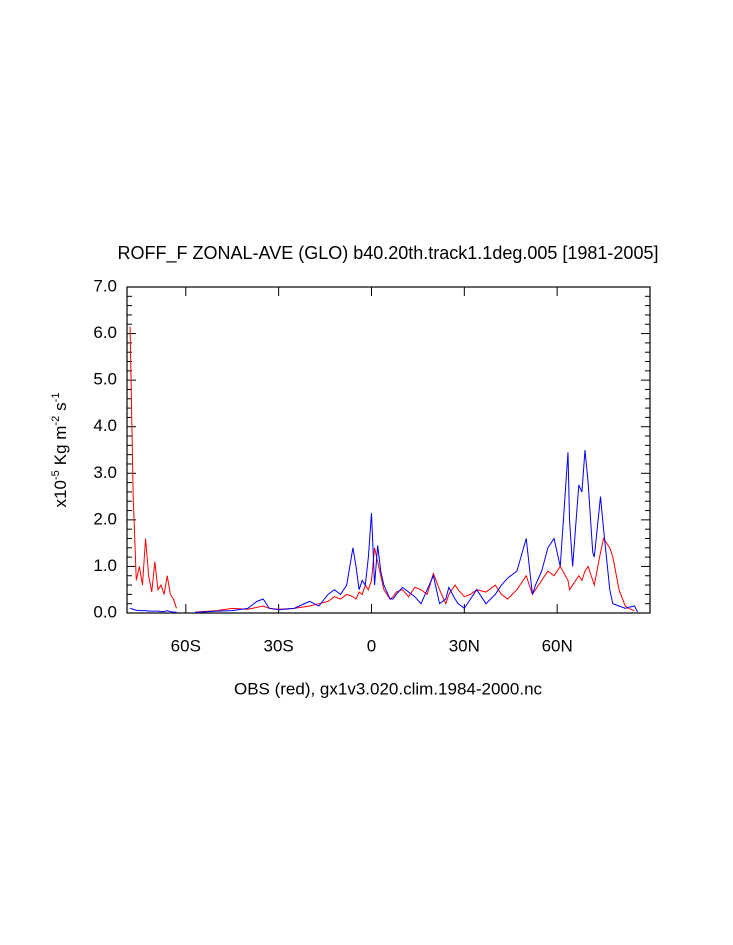  I want to click on data-line, so click(384, 531).